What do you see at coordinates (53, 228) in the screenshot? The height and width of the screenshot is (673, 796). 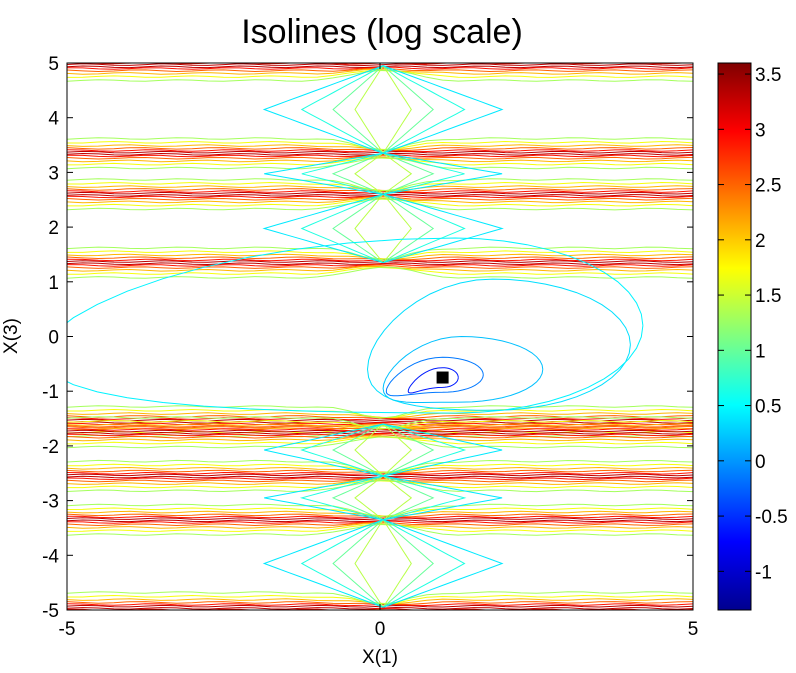 I see `y-tick-label: 2` at bounding box center [53, 228].